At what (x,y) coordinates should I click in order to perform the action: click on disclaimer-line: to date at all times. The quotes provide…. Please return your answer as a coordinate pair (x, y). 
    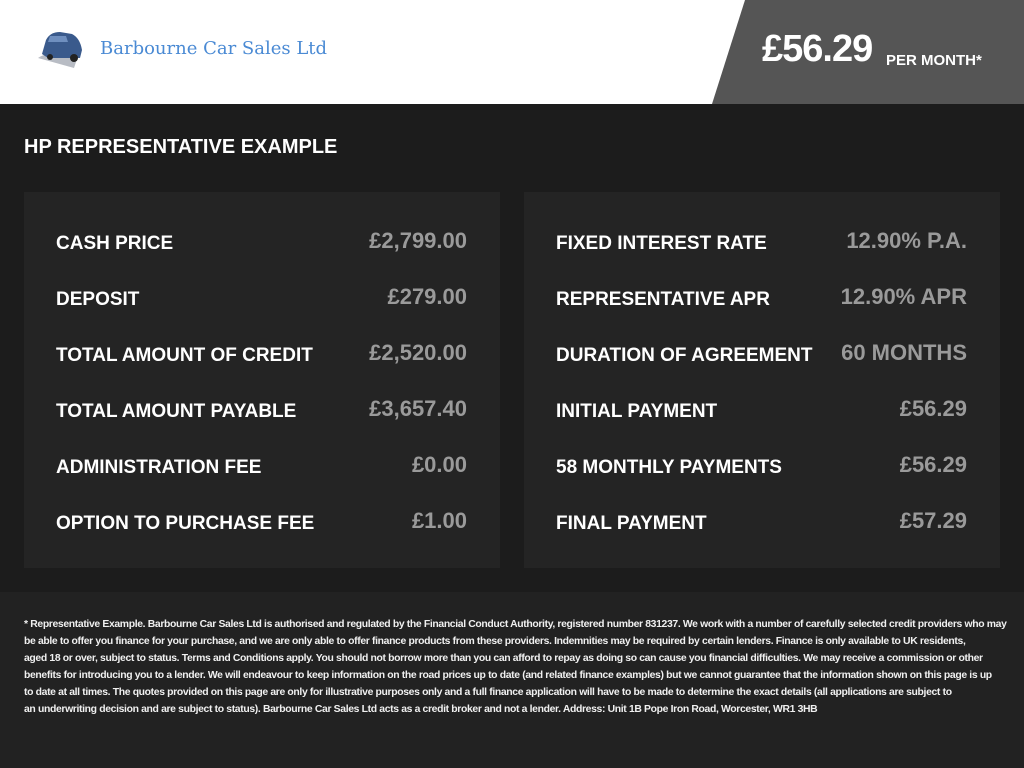
    Looking at the image, I should click on (488, 692).